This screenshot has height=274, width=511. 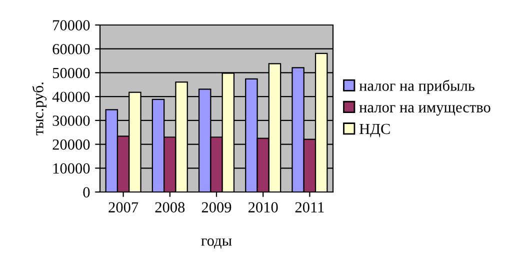 What do you see at coordinates (71, 25) in the screenshot?
I see `y-tick-label: 70000` at bounding box center [71, 25].